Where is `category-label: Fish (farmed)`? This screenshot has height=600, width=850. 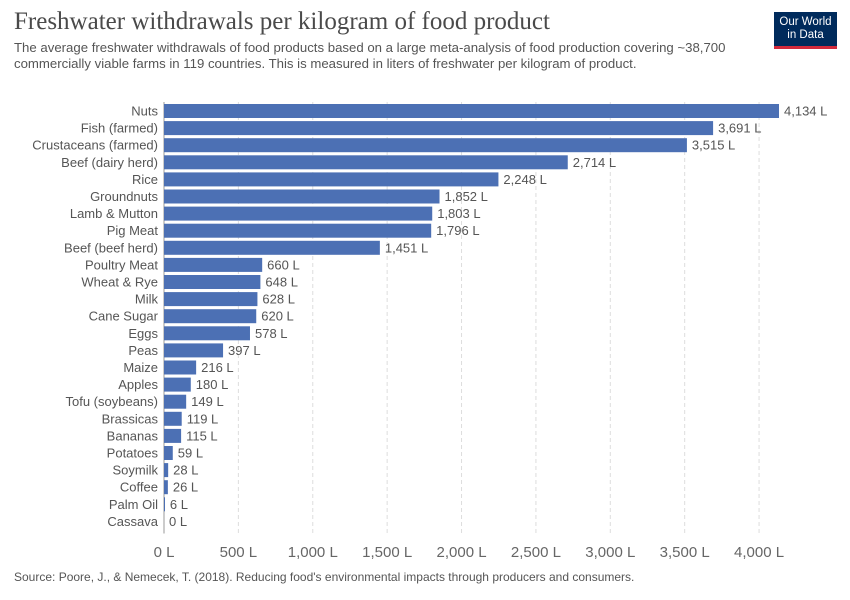
category-label: Fish (farmed) is located at coordinates (119, 128).